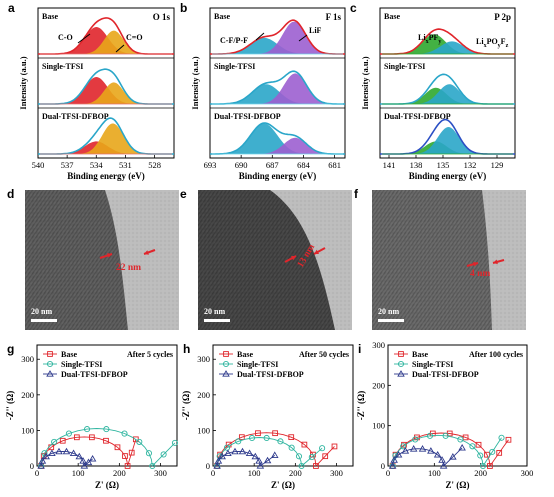 The width and height of the screenshot is (554, 497). I want to click on x-tick-label: 100, so click(78, 473).